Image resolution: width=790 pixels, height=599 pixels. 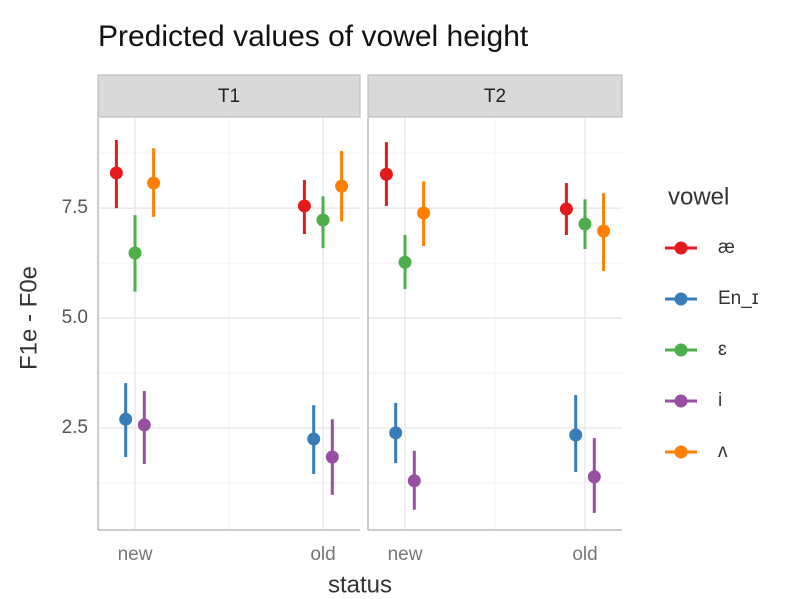 What do you see at coordinates (723, 451) in the screenshot?
I see `legend-label: ʌ` at bounding box center [723, 451].